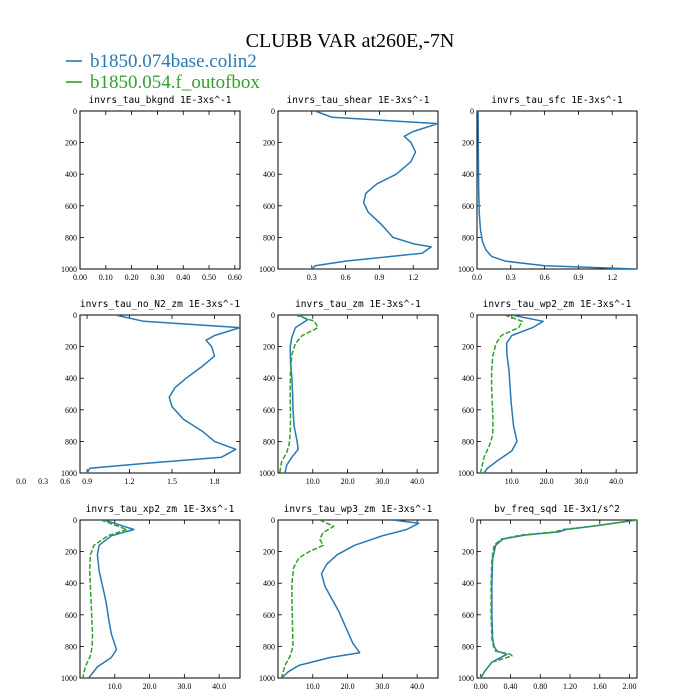 The height and width of the screenshot is (700, 700). I want to click on panel-title: invrs_tau_bkgnd 1E-3xs^-1, so click(160, 100).